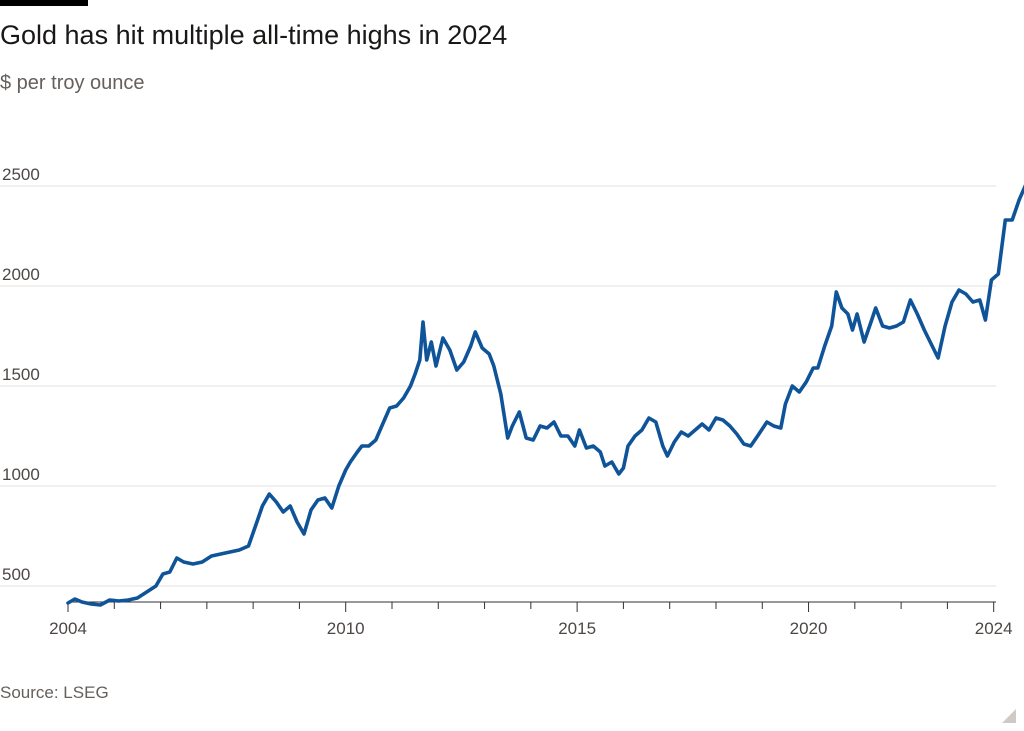 This screenshot has height=731, width=1024. Describe the element at coordinates (577, 628) in the screenshot. I see `x-tick-label-2015: 2015` at that location.